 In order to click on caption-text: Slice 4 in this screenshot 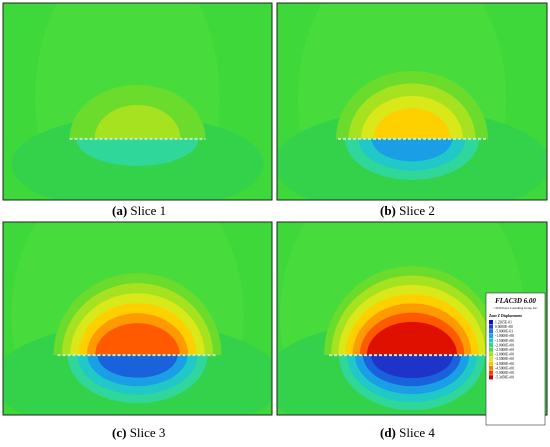, I will do `click(417, 432)`.